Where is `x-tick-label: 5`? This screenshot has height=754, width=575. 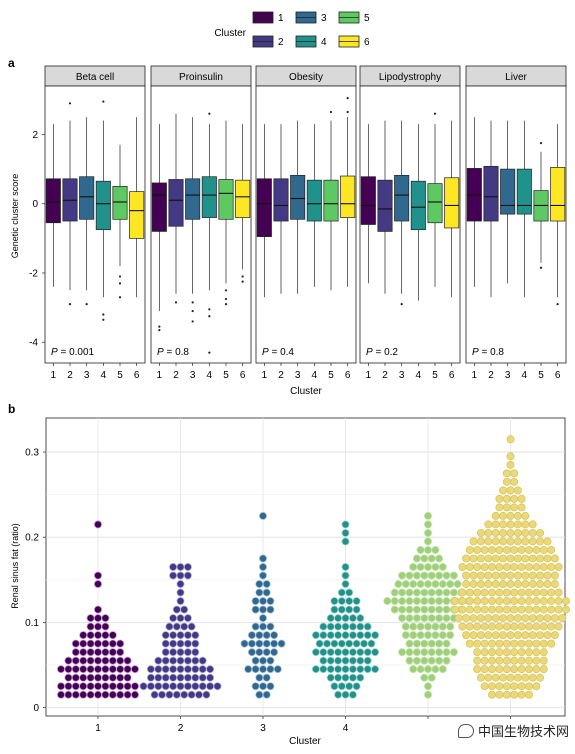
x-tick-label: 5 is located at coordinates (331, 375).